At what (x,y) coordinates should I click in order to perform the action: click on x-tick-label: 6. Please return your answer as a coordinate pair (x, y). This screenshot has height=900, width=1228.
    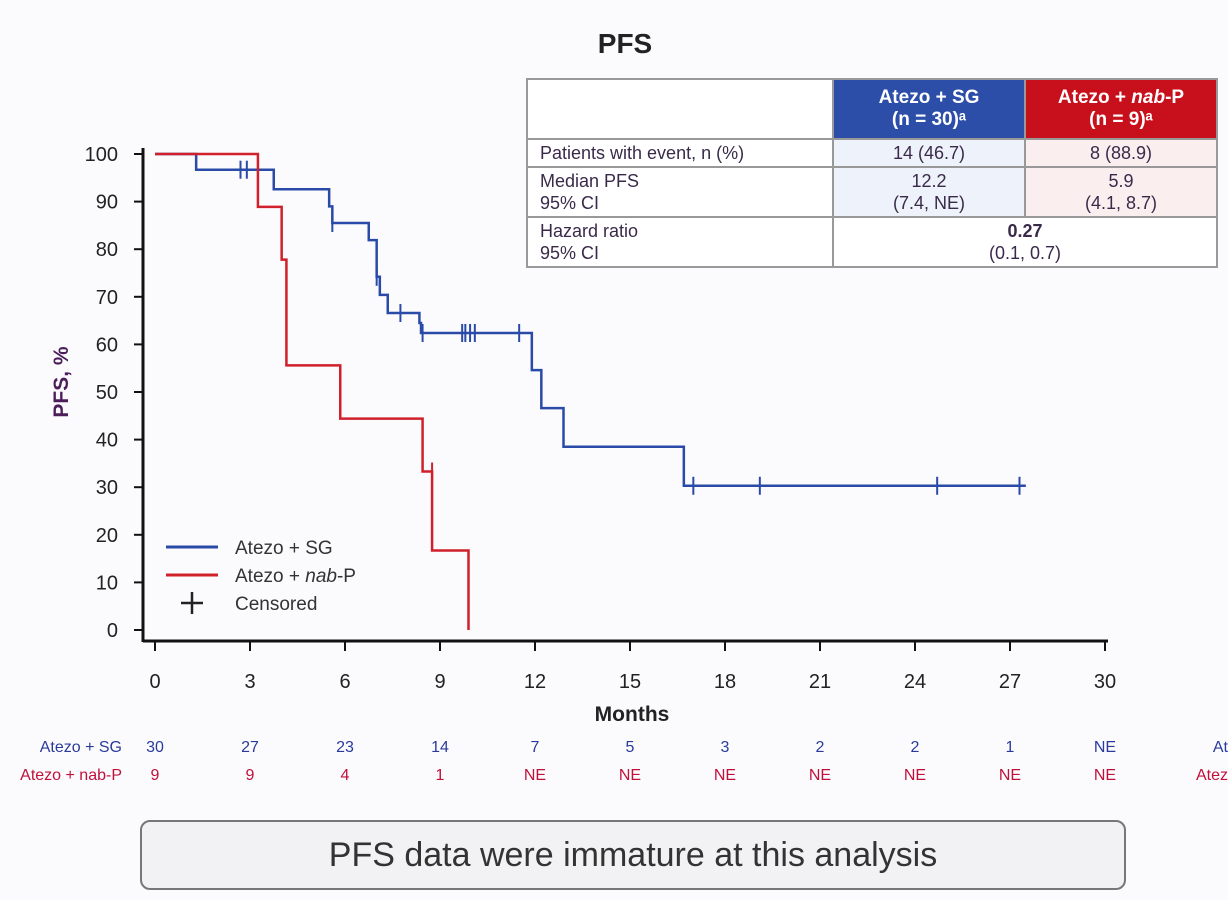
    Looking at the image, I should click on (344, 682).